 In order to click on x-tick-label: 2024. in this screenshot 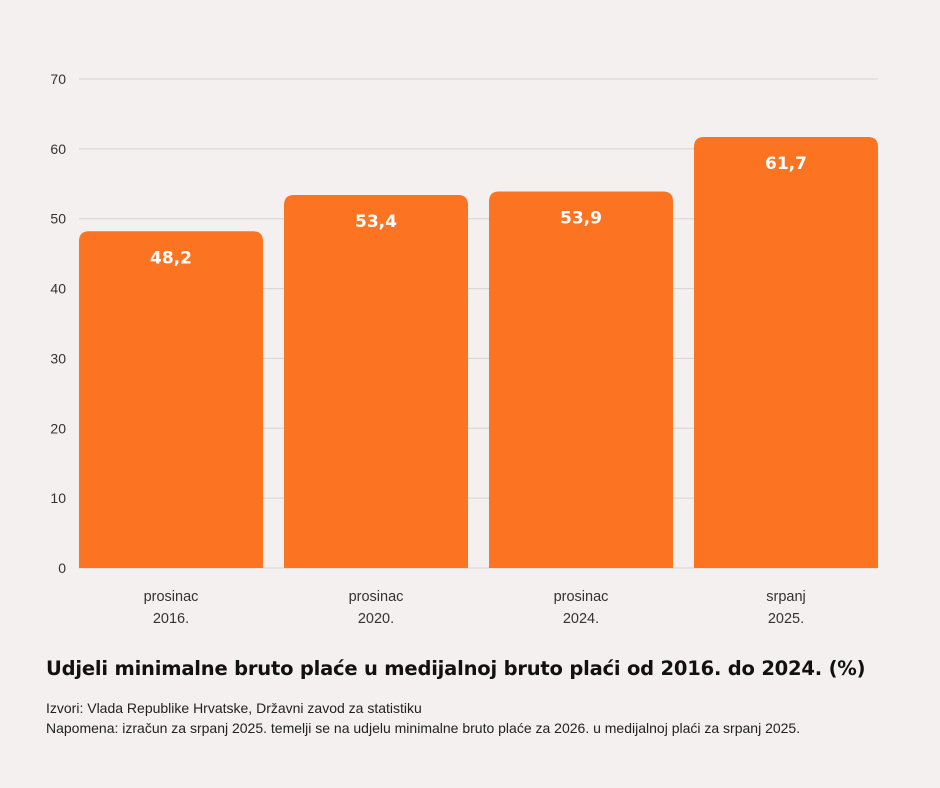, I will do `click(581, 619)`.